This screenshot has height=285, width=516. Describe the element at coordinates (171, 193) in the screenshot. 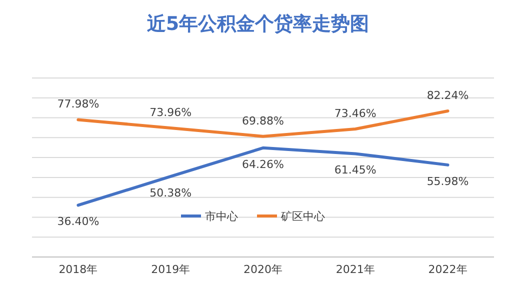

I see `data-label: 50.38%` at that location.